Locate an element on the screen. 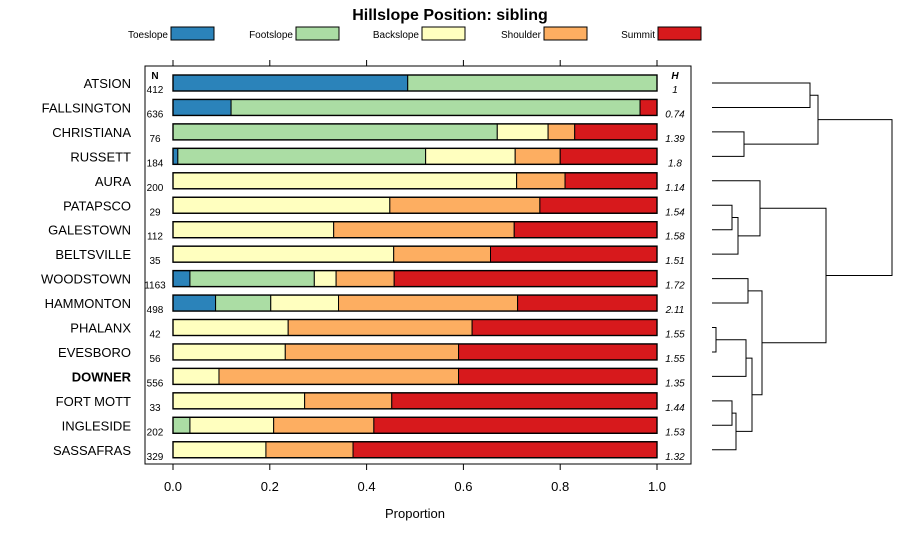 Image resolution: width=900 pixels, height=540 pixels. n-value-atsion: 412 is located at coordinates (155, 90).